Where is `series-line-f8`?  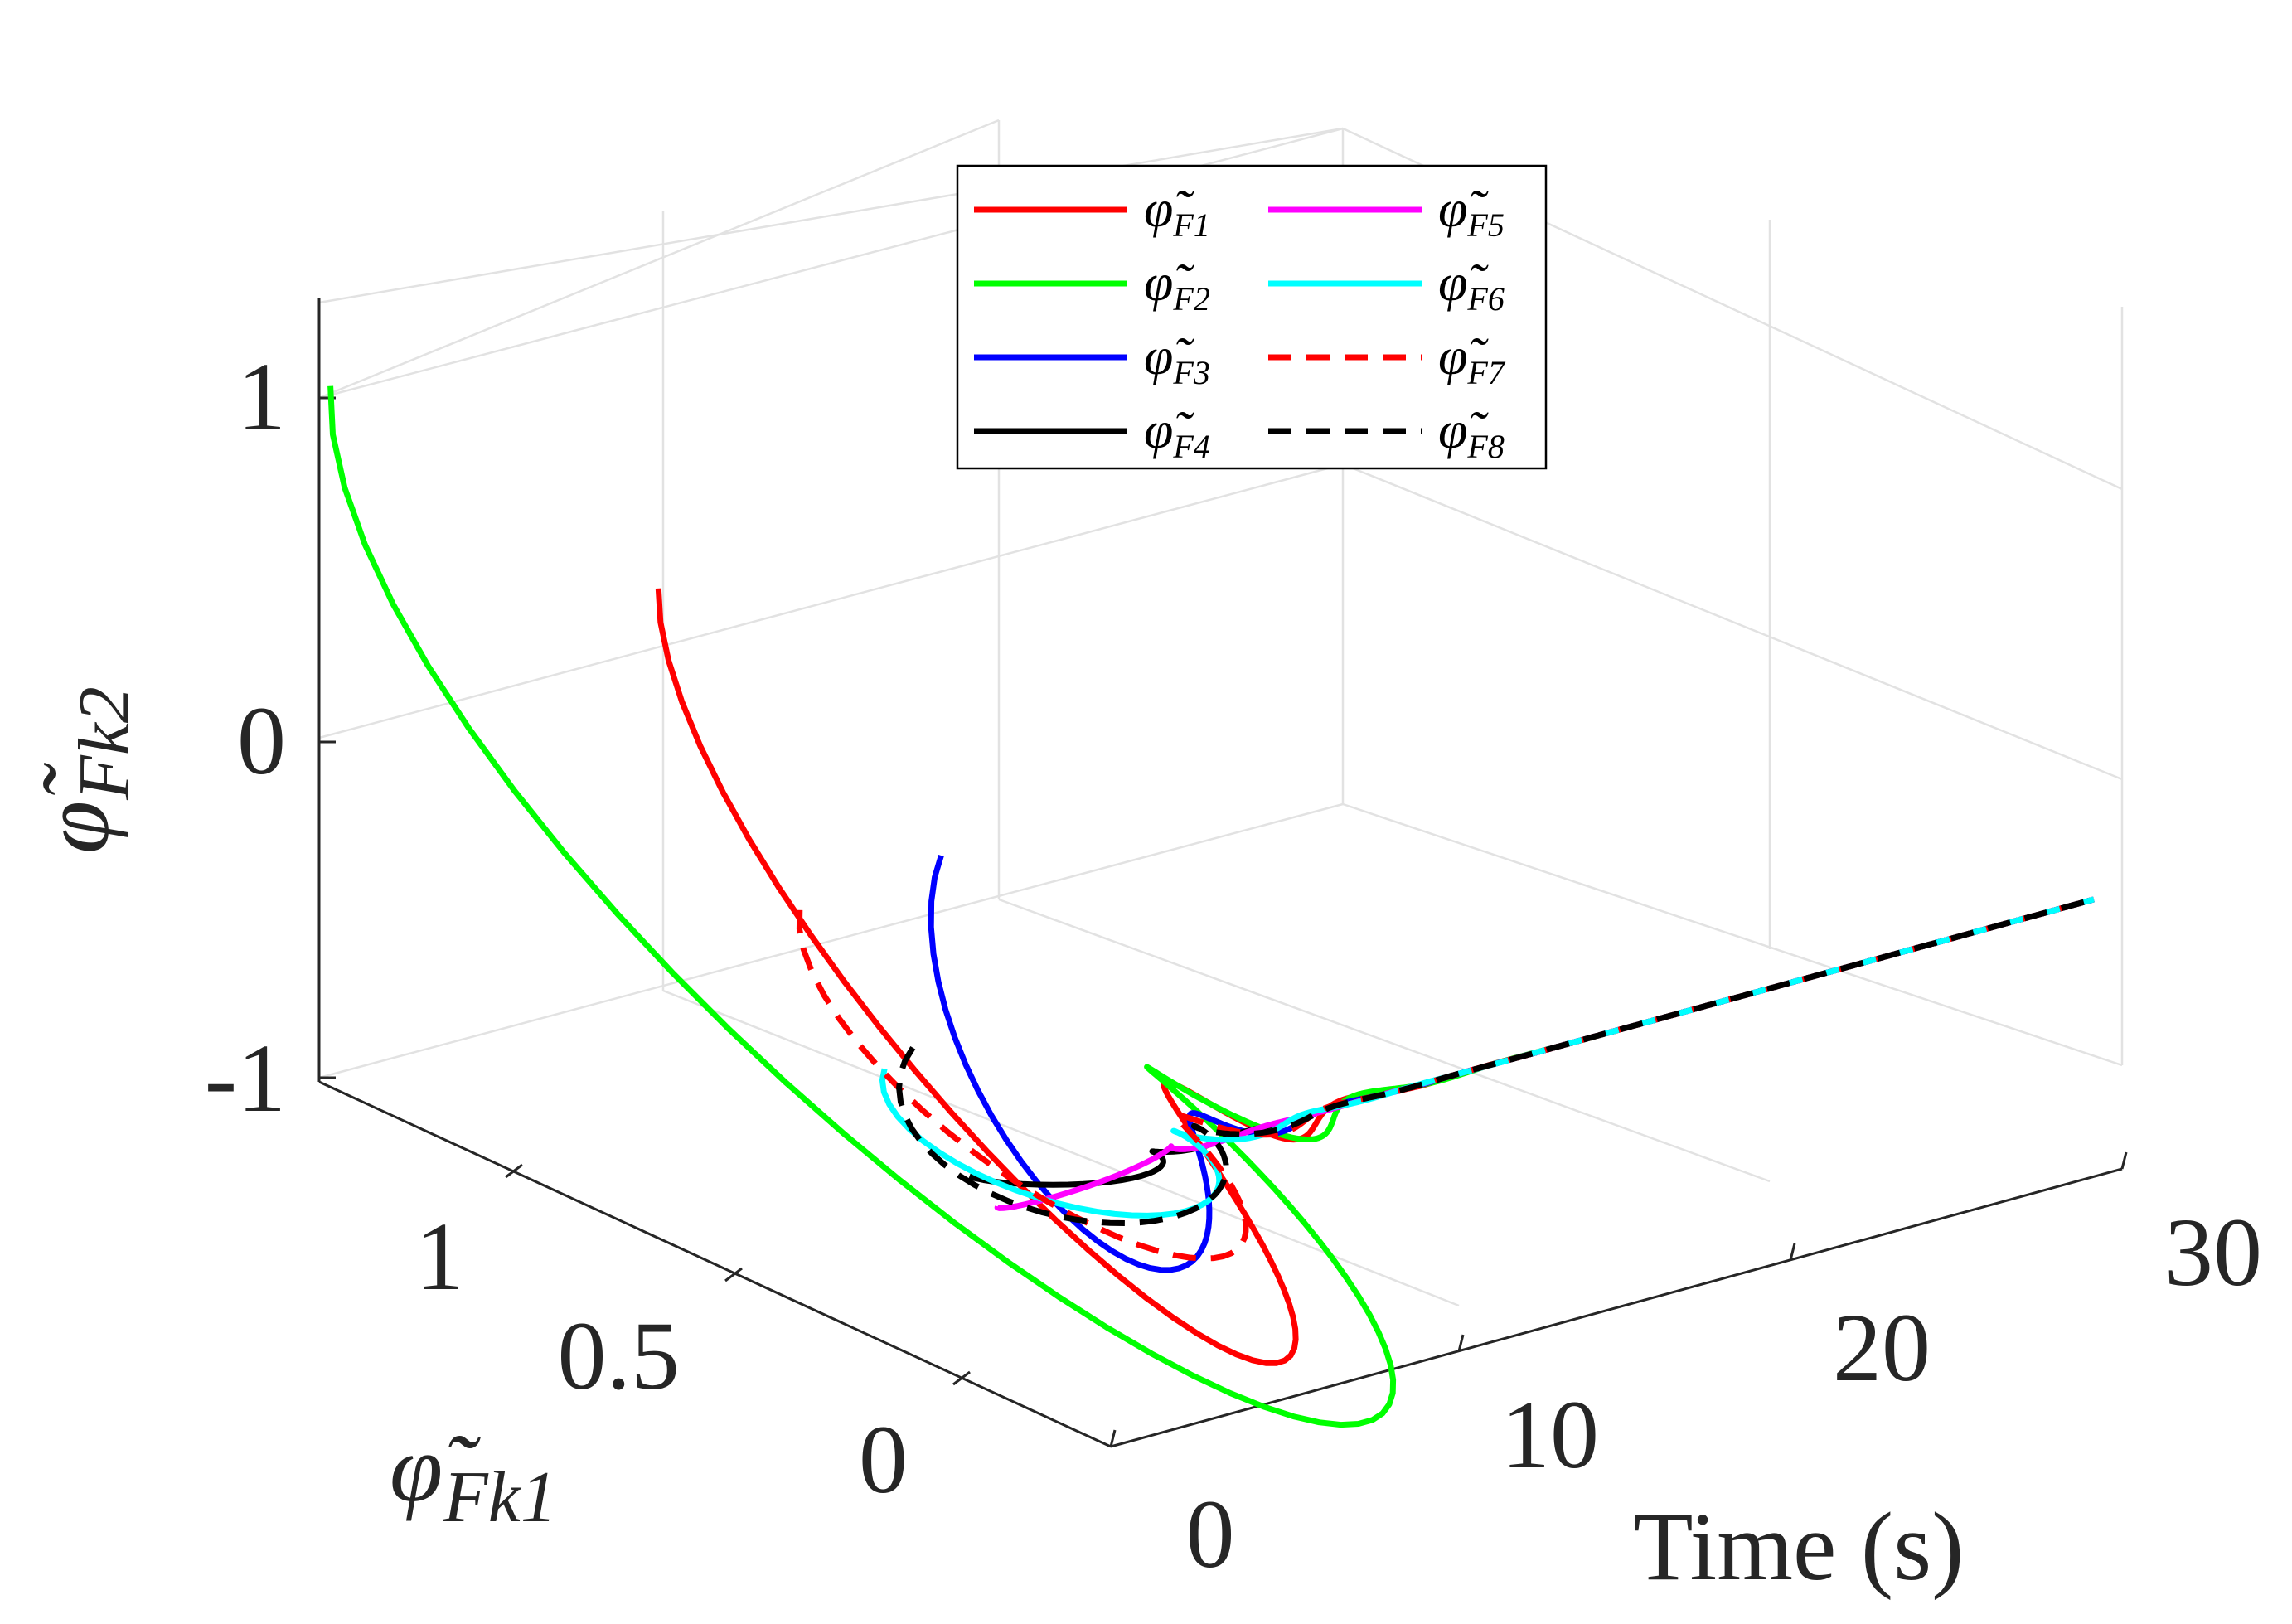
series-line-f8 is located at coordinates (1495, 1061).